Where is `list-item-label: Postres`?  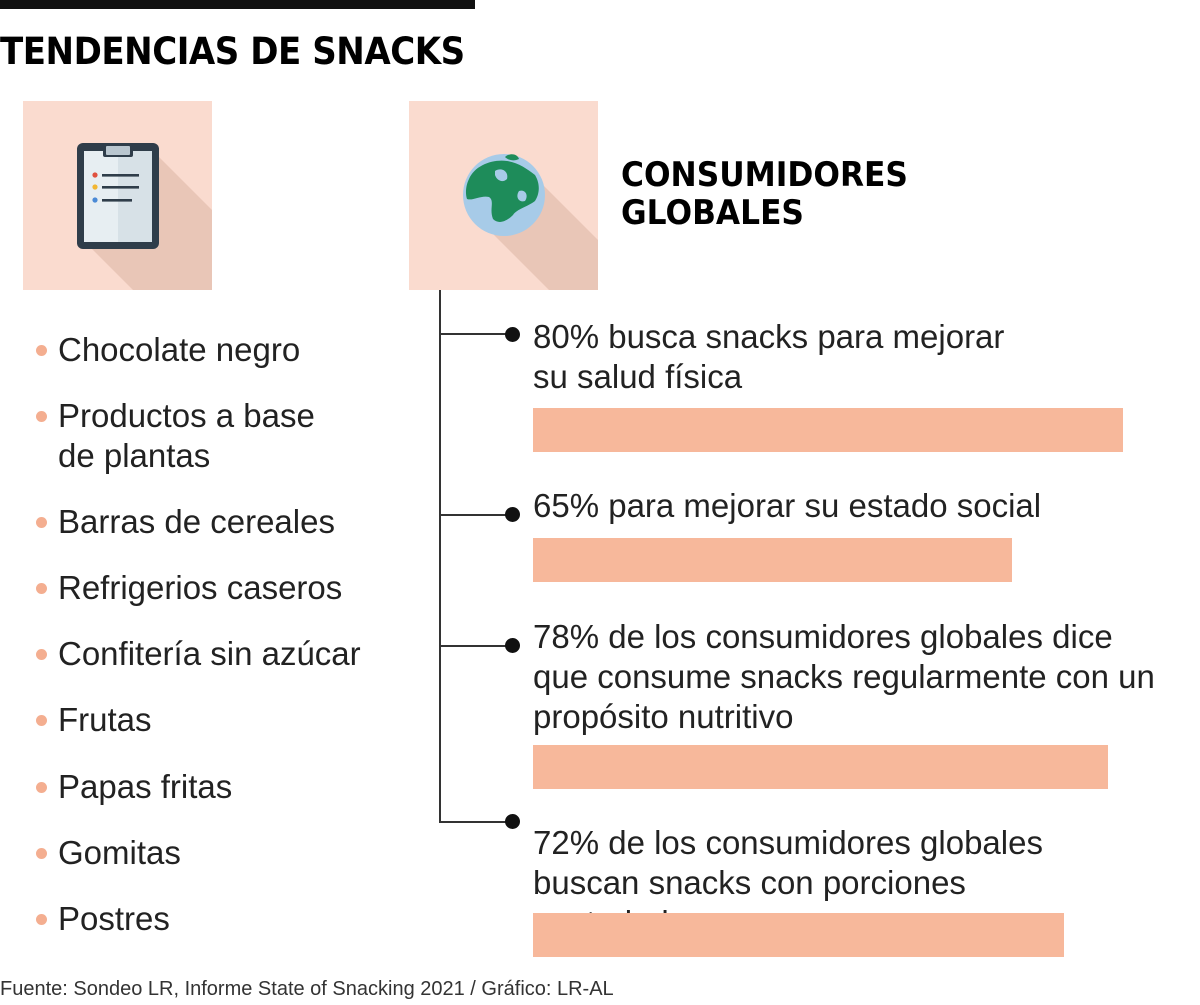 list-item-label: Postres is located at coordinates (114, 918).